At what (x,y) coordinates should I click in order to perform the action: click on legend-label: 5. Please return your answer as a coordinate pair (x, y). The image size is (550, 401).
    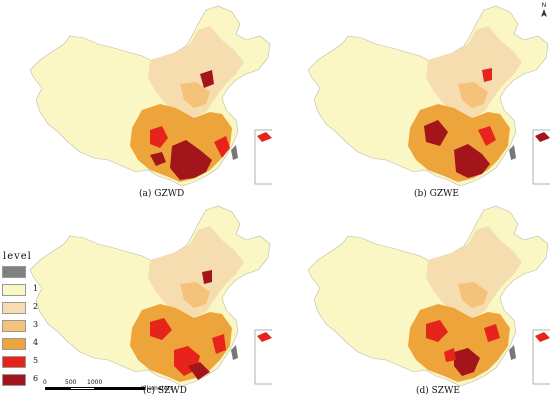
    Looking at the image, I should click on (36, 360).